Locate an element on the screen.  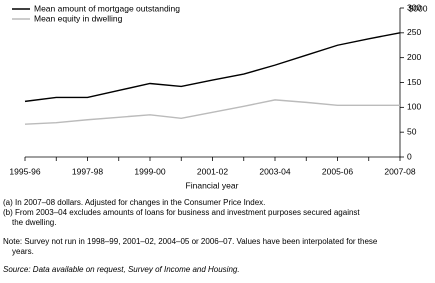
x-tick-label: 2003-04 is located at coordinates (274, 171).